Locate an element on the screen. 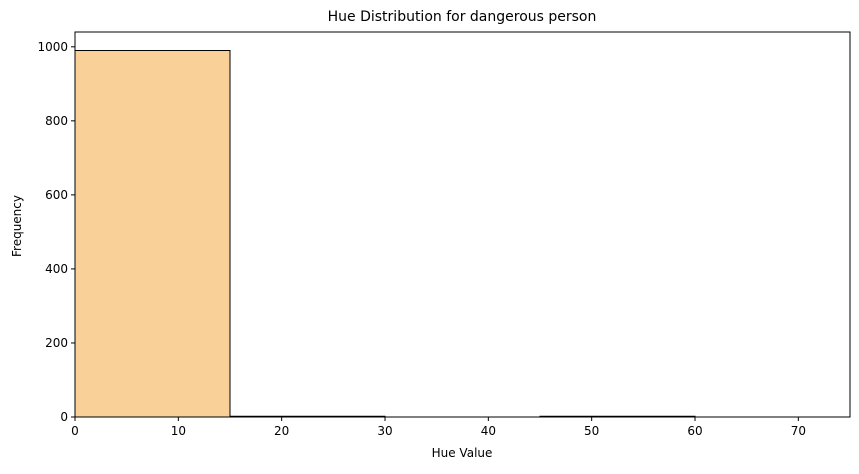  x-tick-label: 10 is located at coordinates (178, 431).